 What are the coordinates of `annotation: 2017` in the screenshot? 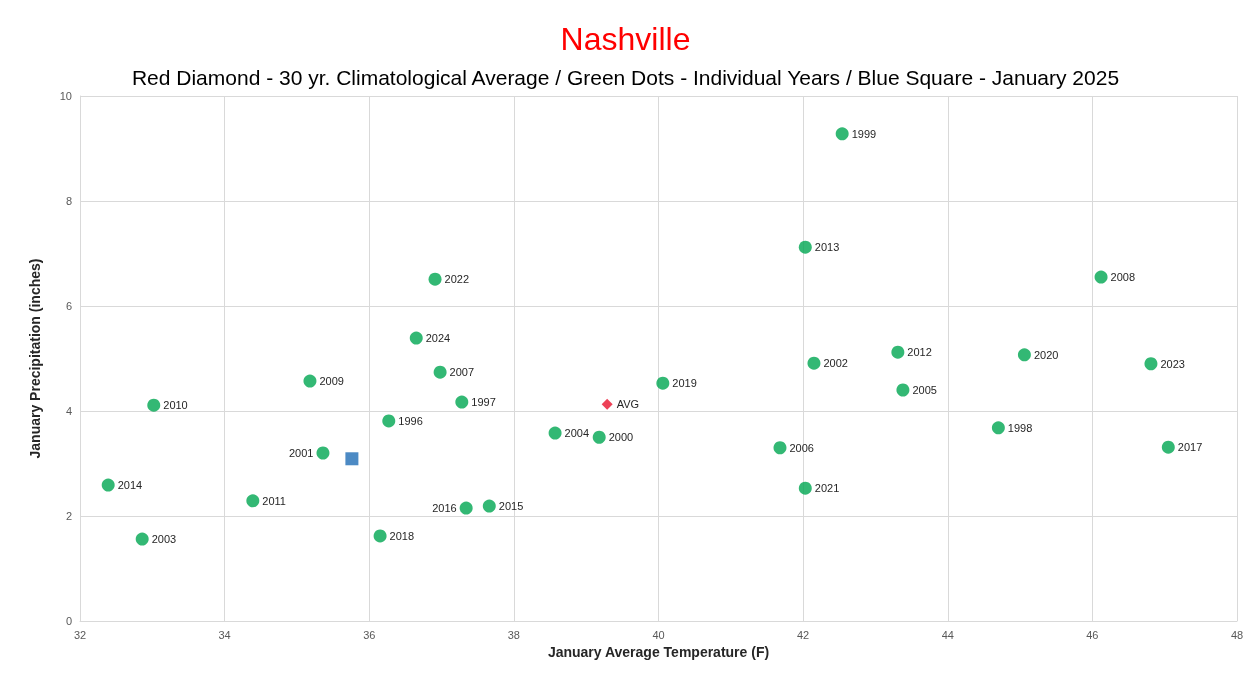 It's located at (1190, 447).